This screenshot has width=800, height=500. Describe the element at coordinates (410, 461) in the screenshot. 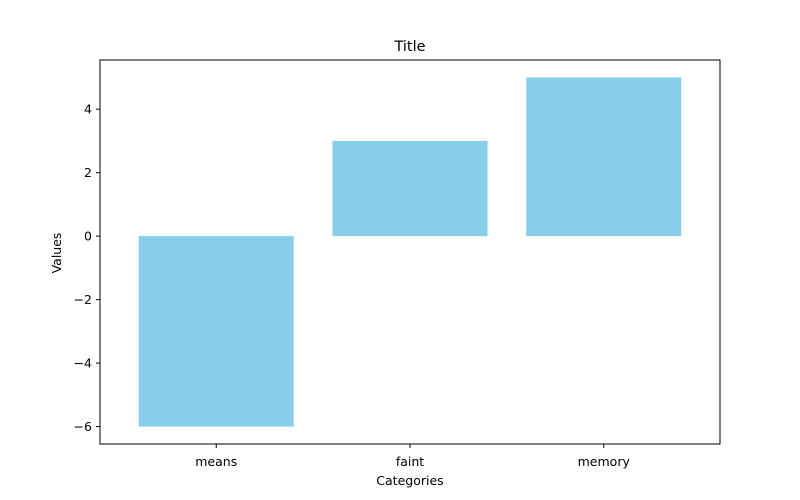

I see `x-tick-label: faint` at that location.